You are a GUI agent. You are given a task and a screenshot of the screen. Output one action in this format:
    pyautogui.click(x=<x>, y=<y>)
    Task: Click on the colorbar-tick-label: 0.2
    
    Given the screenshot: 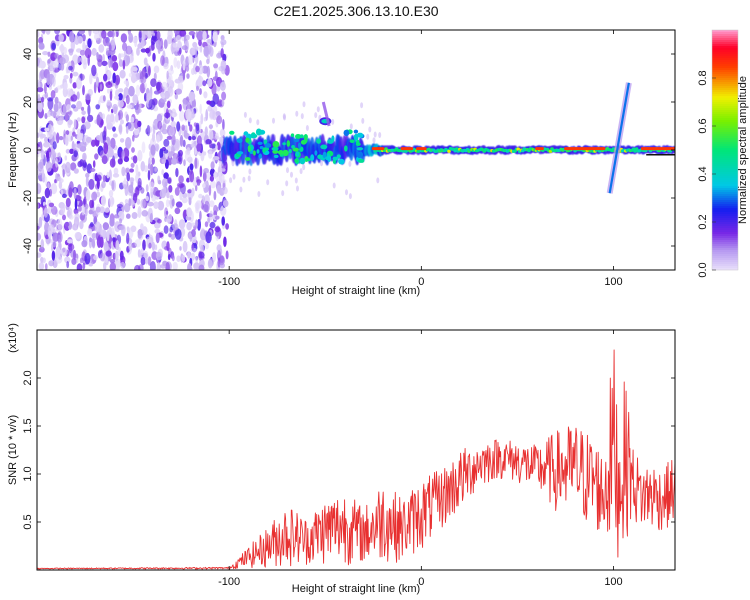 What is the action you would take?
    pyautogui.click(x=703, y=221)
    